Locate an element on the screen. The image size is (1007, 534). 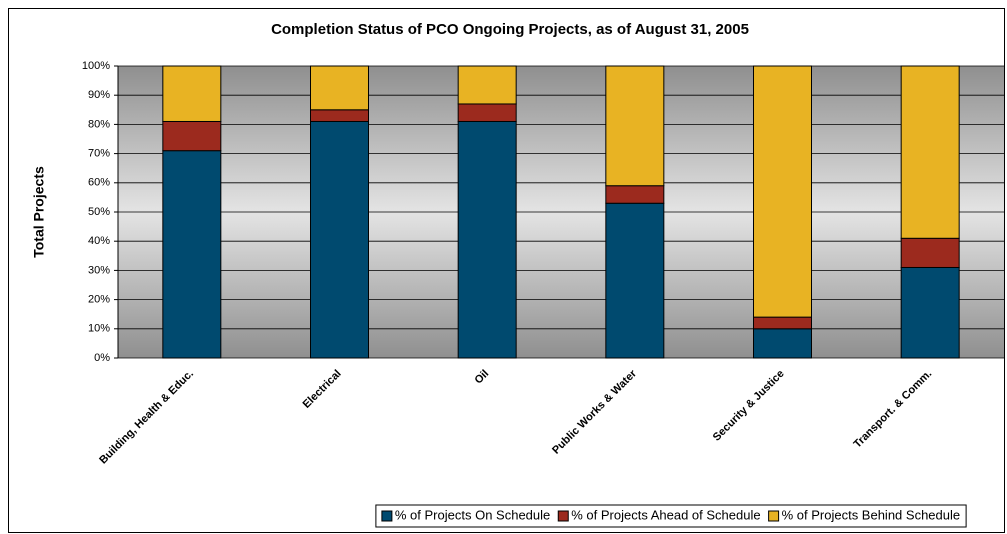
y-tick-label: 50% is located at coordinates (99, 212).